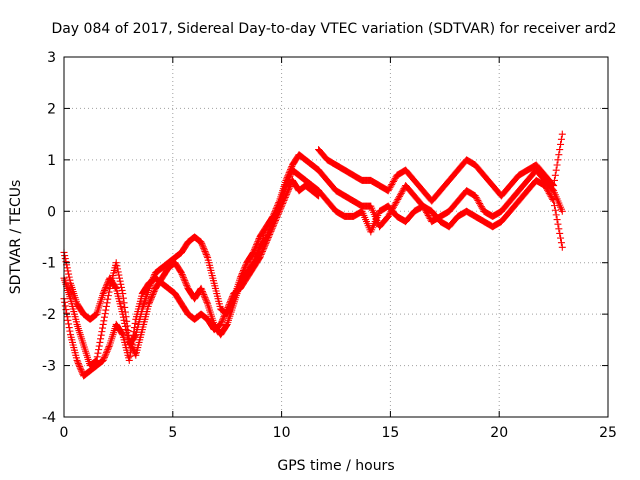 The width and height of the screenshot is (640, 480). I want to click on y-tick-label: -4, so click(49, 418).